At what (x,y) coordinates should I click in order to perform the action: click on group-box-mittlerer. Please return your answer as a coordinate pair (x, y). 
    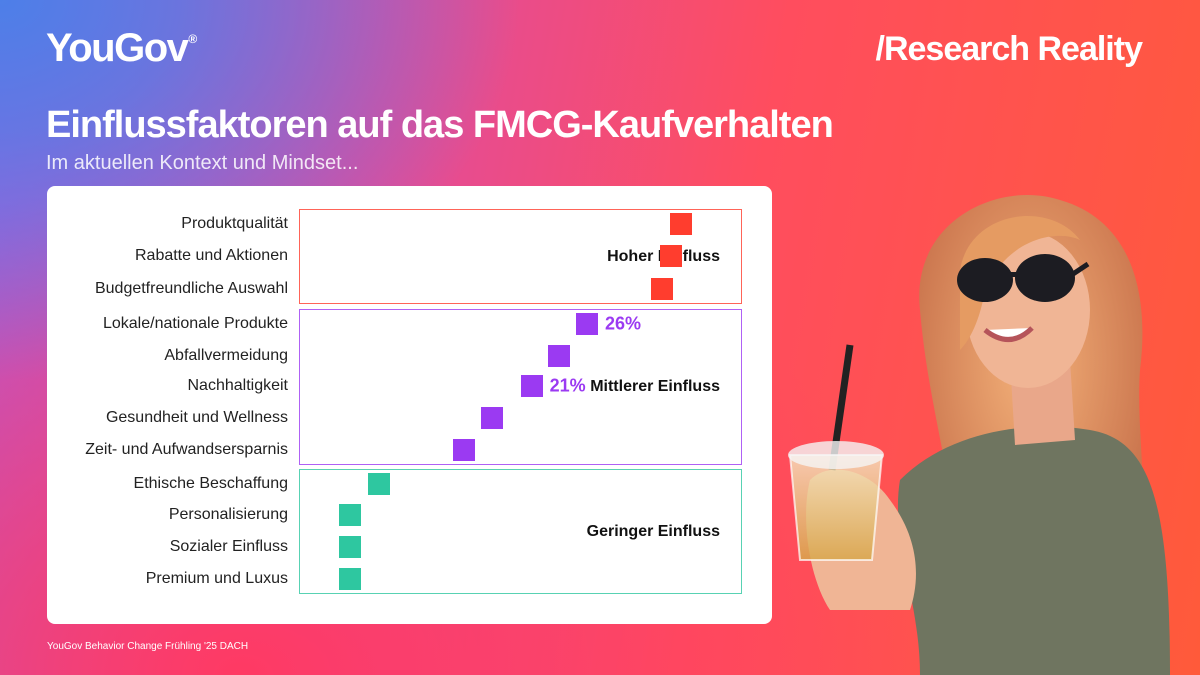
    Looking at the image, I should click on (520, 387).